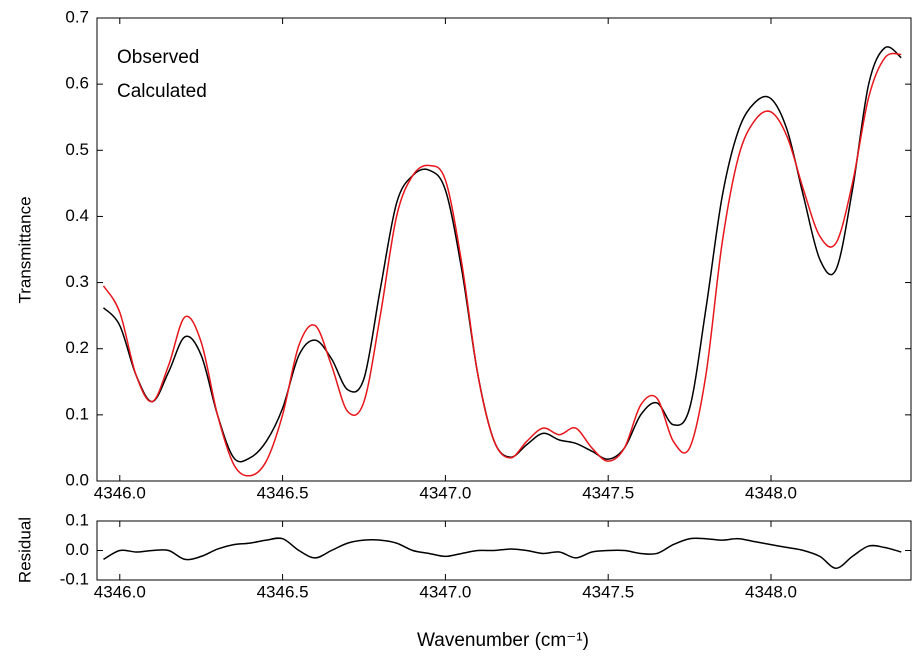  Describe the element at coordinates (77, 83) in the screenshot. I see `y-tick-label: 0.6` at that location.